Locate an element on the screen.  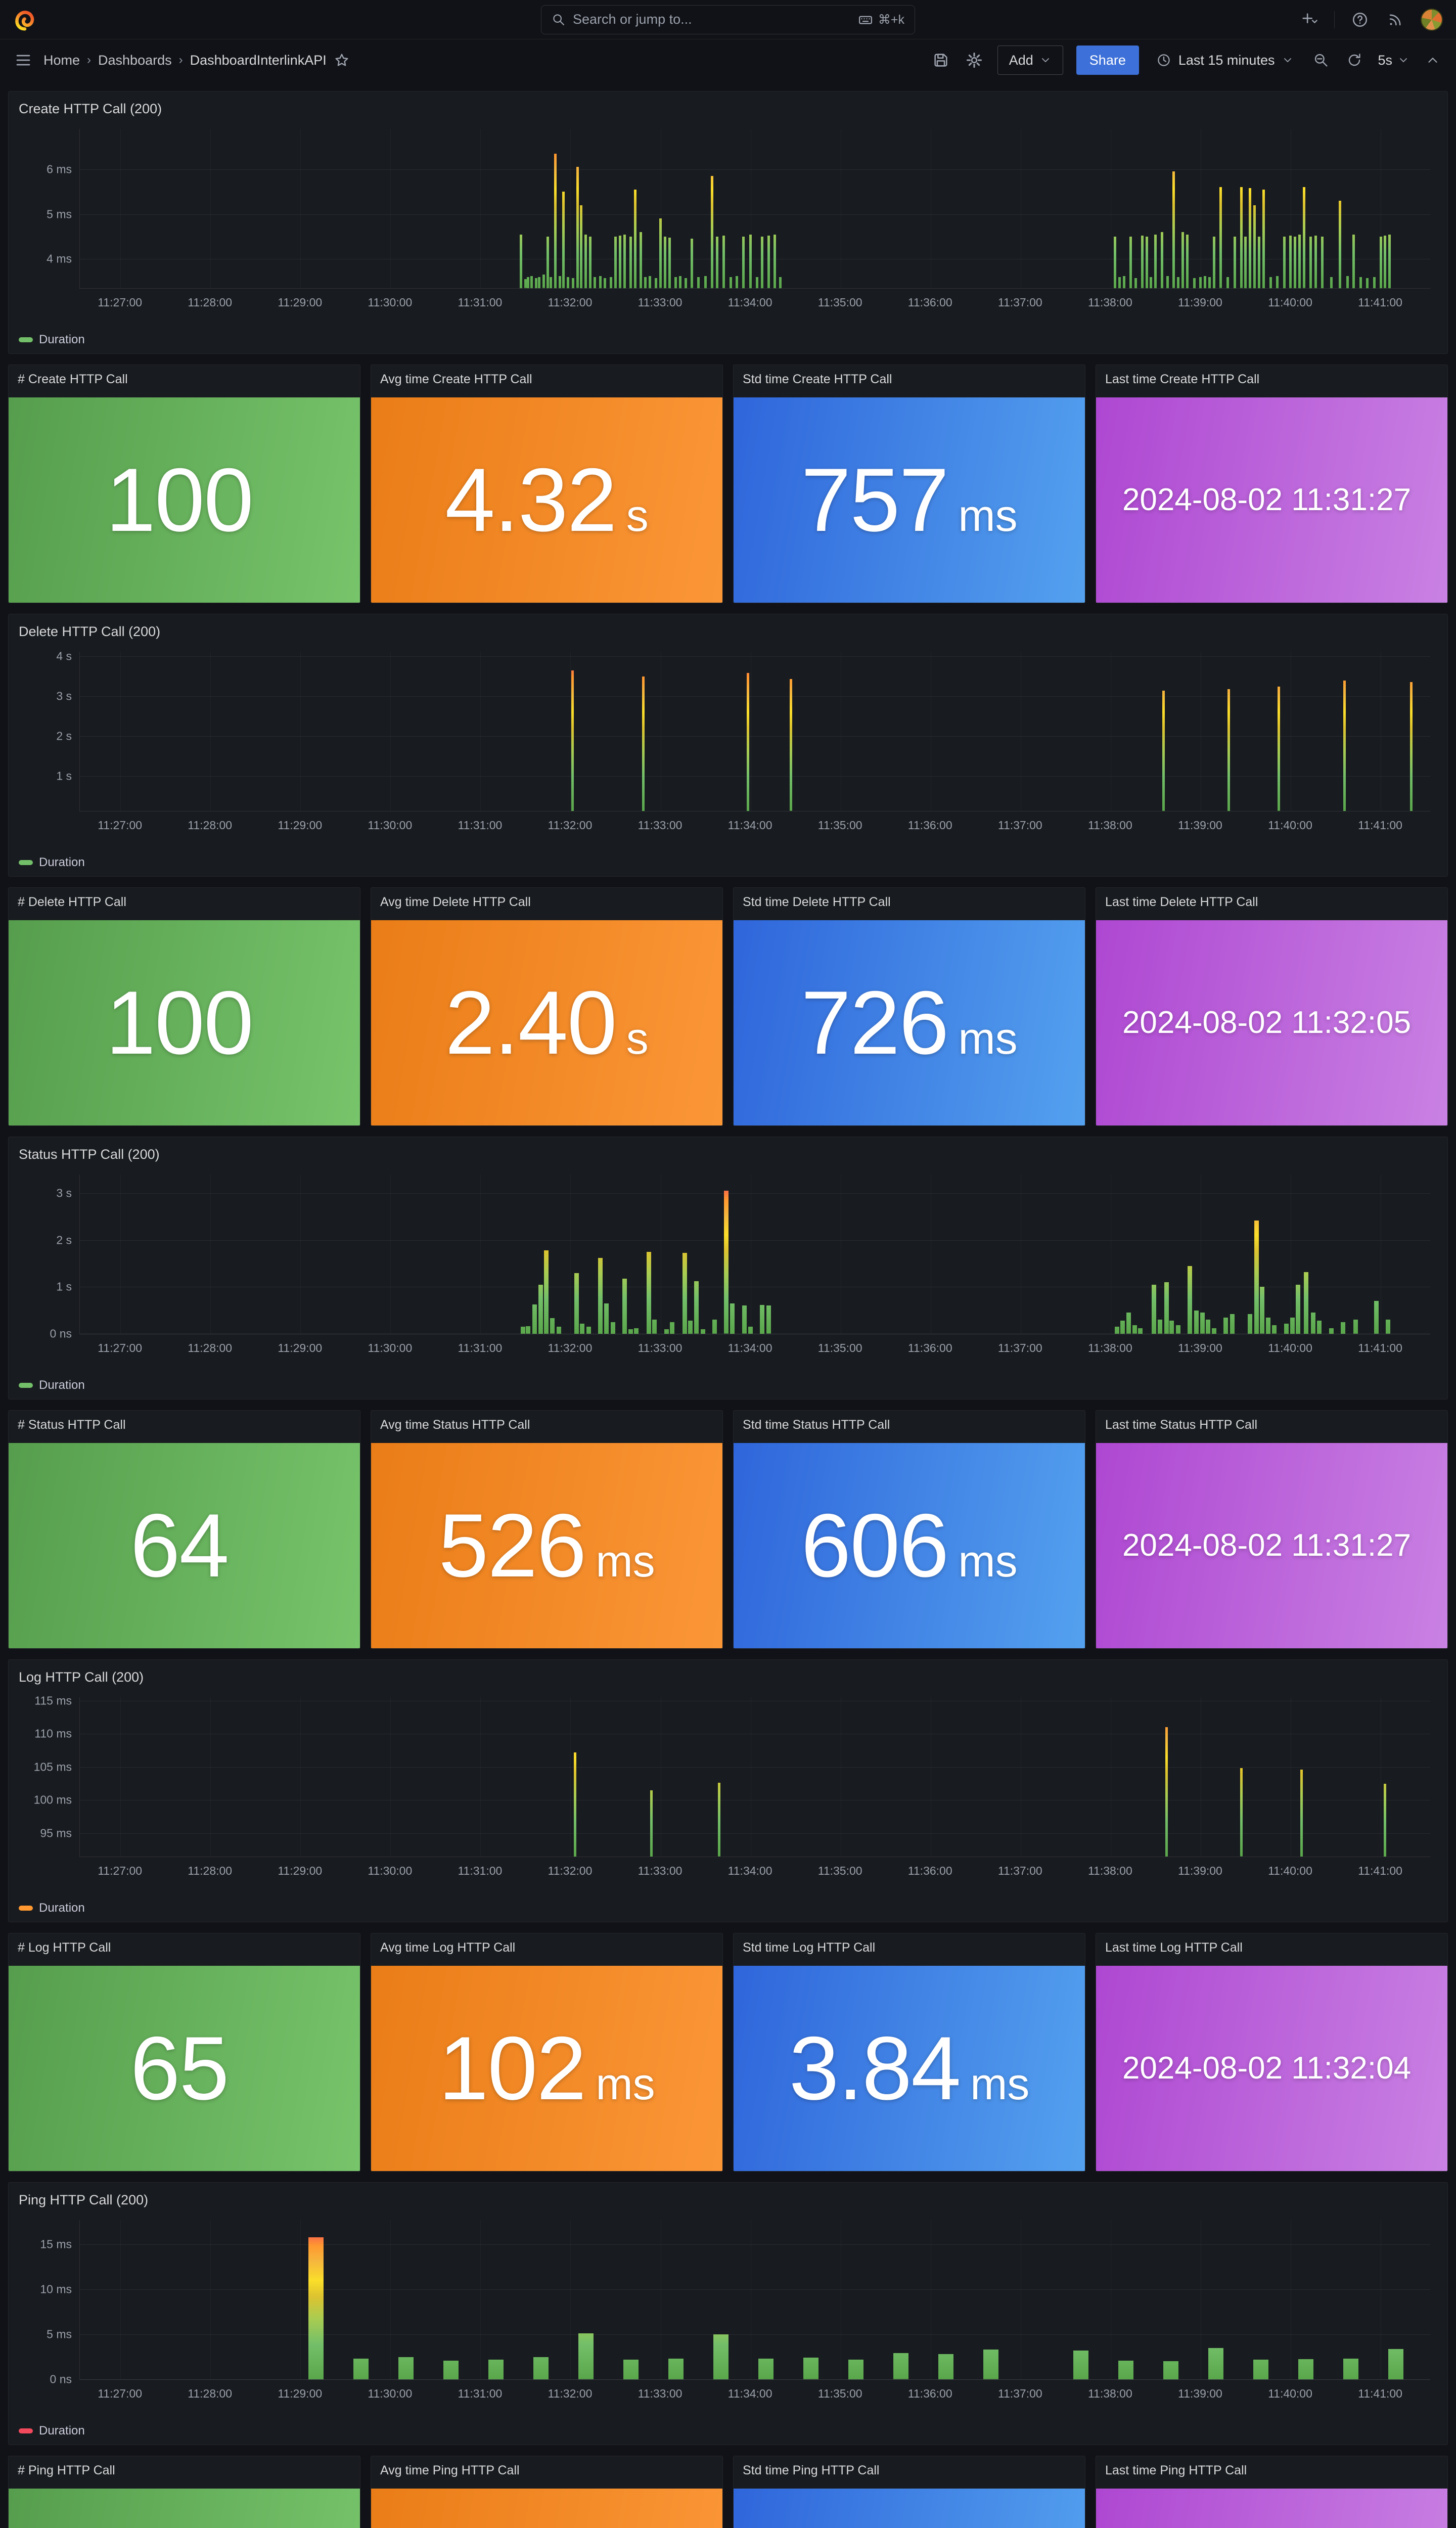
panel-title: Delete HTTP Call (200) is located at coordinates (90, 631).